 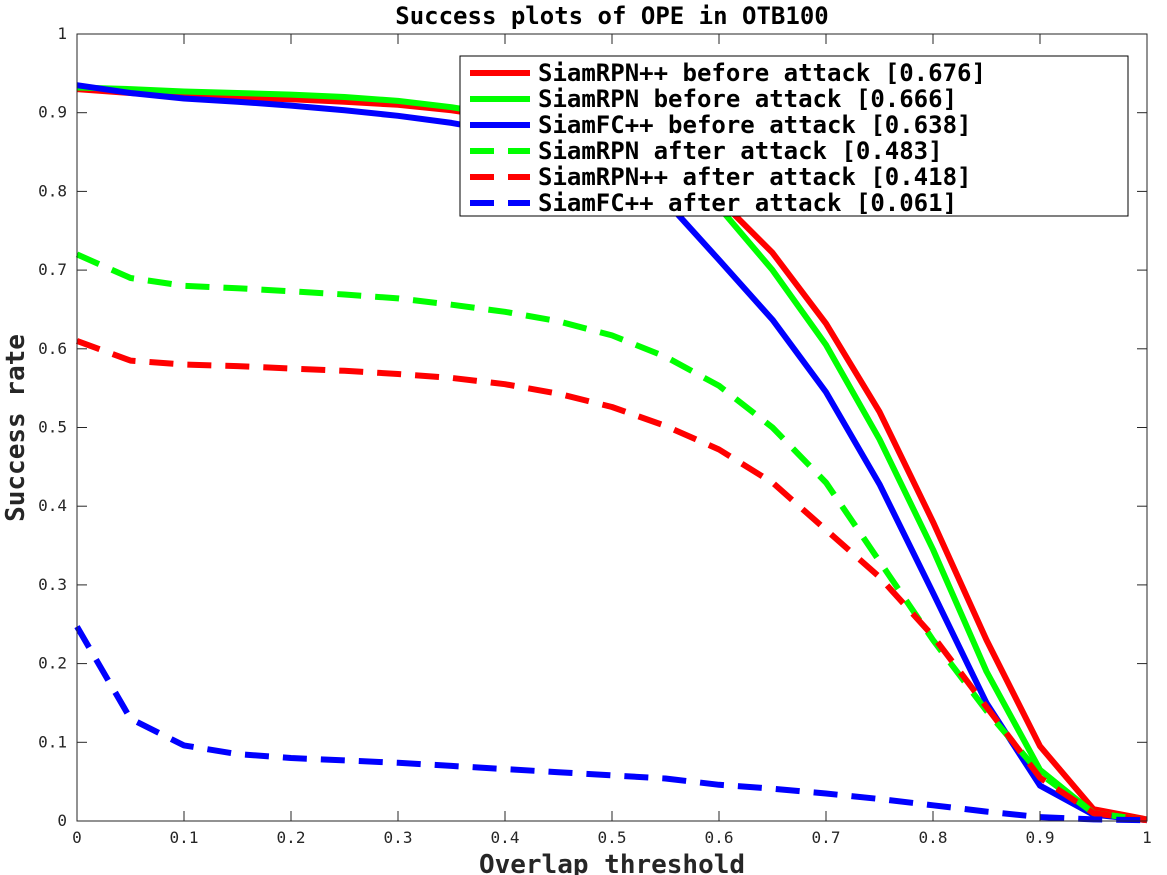 What do you see at coordinates (62, 33) in the screenshot?
I see `y-tick-label: 1` at bounding box center [62, 33].